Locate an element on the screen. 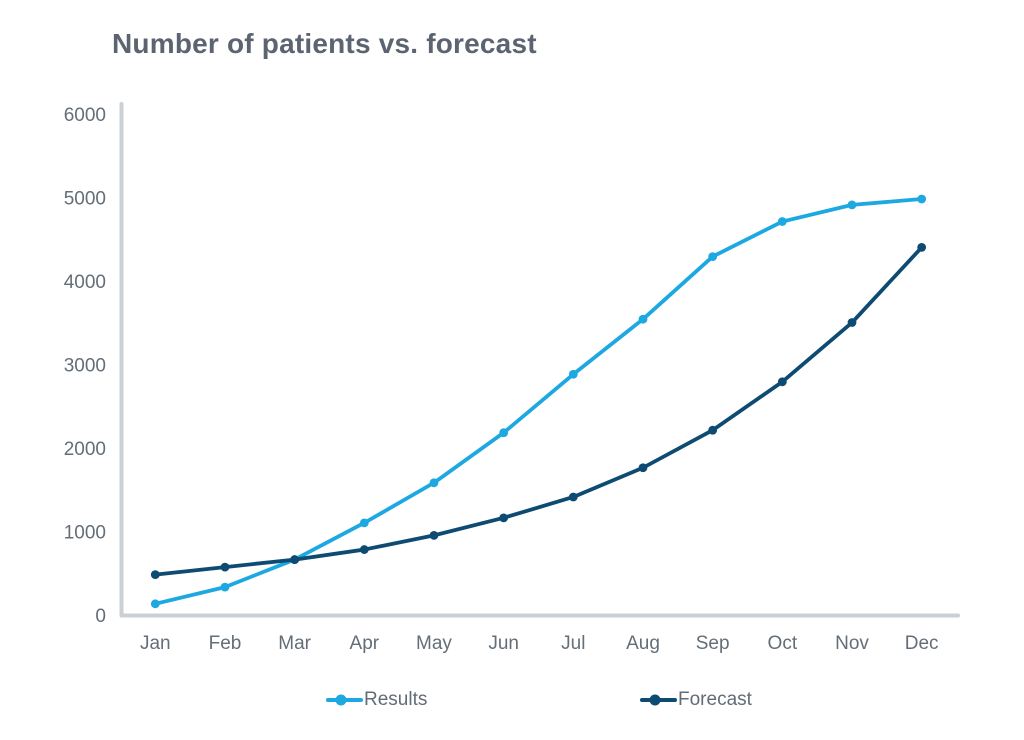 The height and width of the screenshot is (740, 1024). results-marker-dot-icon is located at coordinates (341, 700).